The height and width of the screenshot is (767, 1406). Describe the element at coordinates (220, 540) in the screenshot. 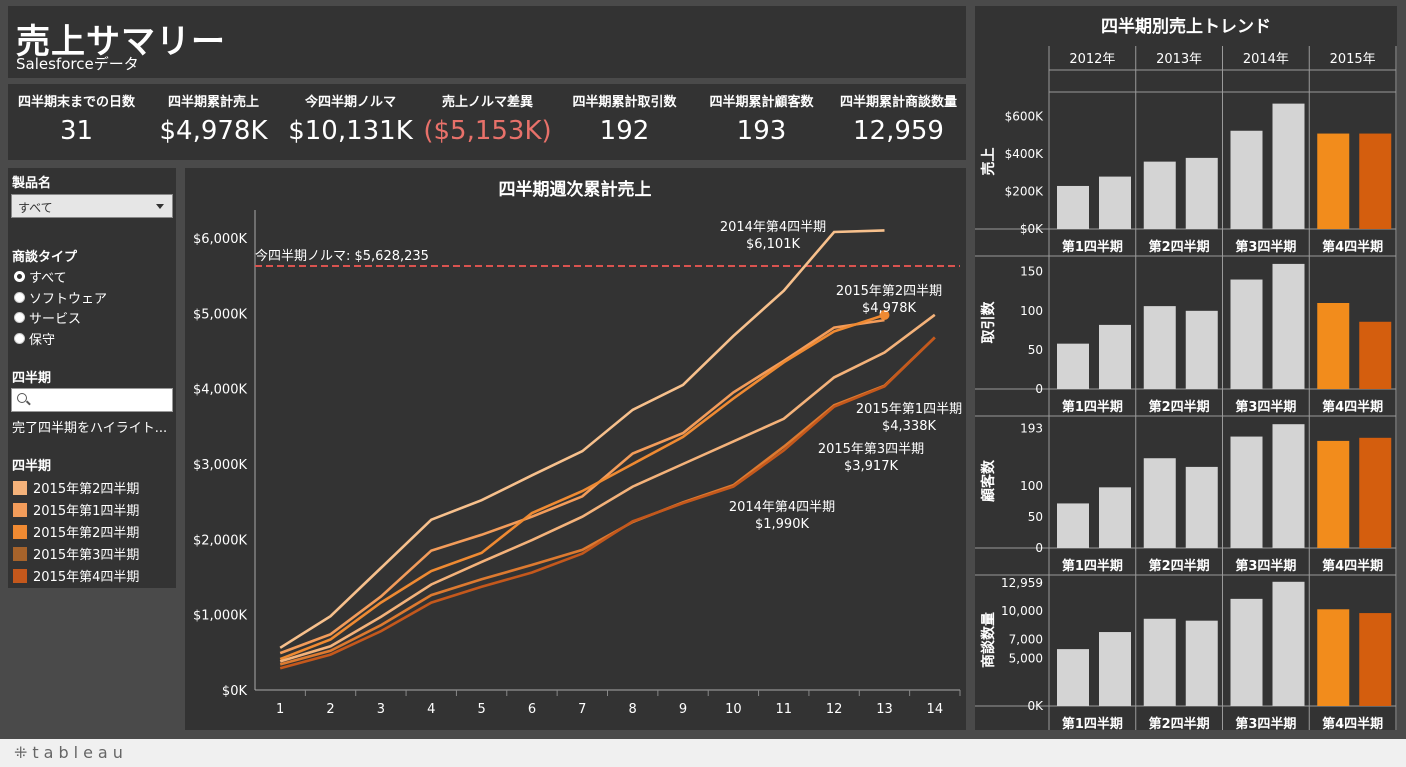

I see `y-tick-label: $2,000K` at that location.